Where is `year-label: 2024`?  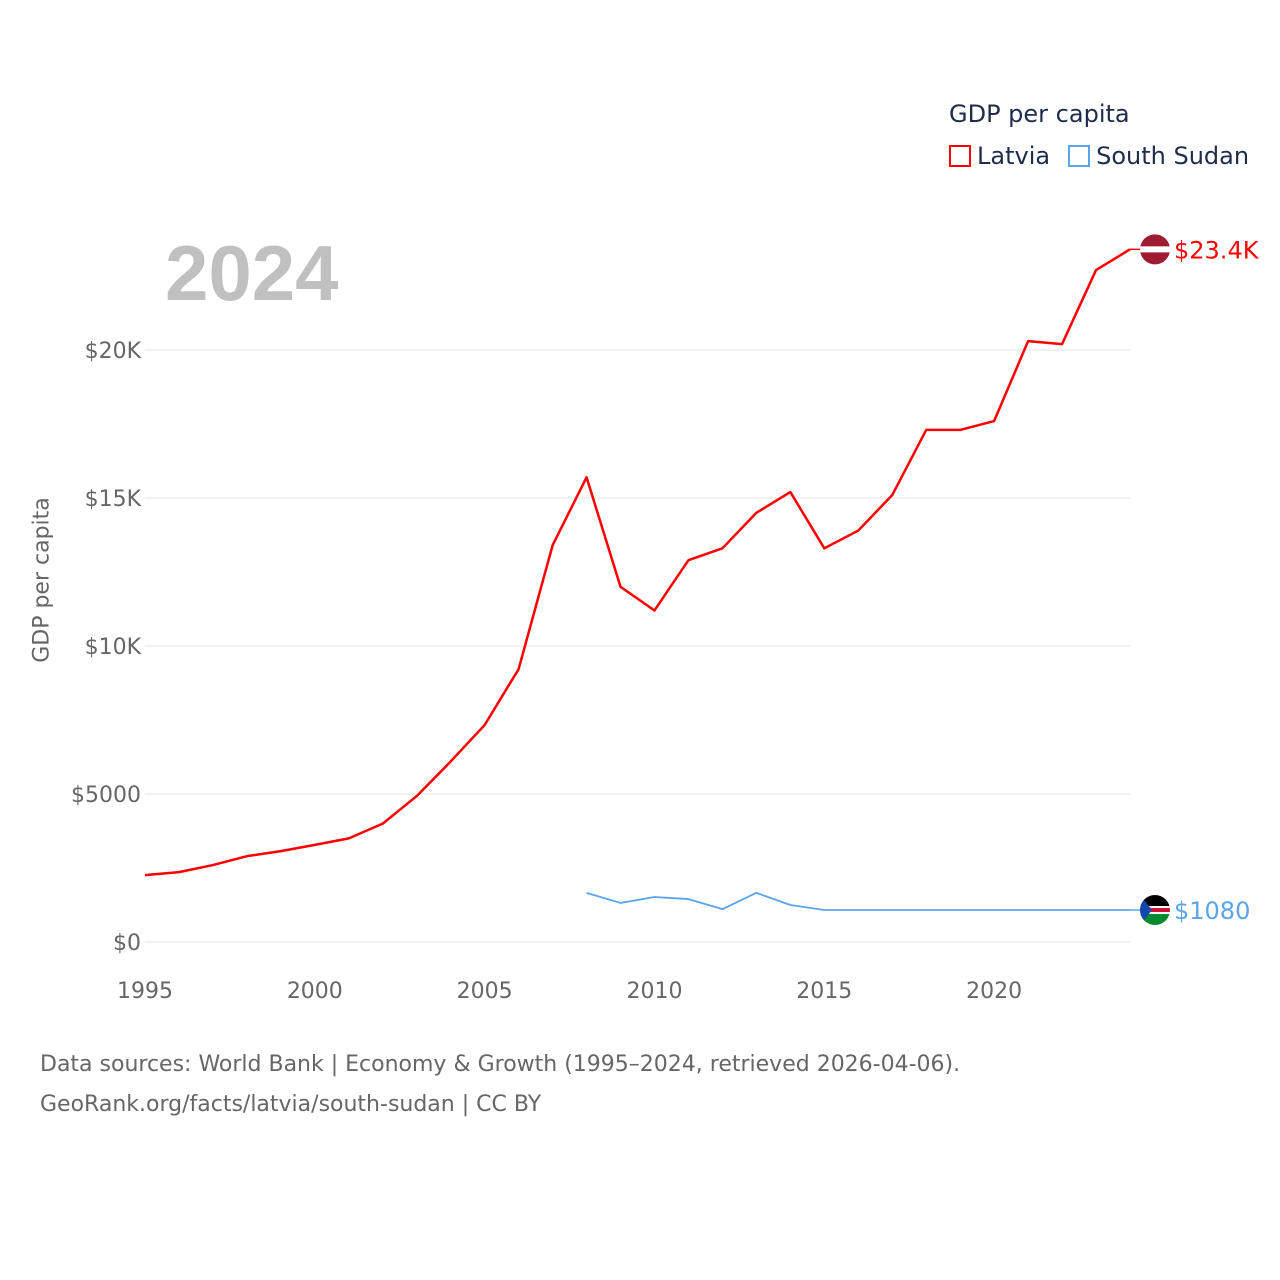 year-label: 2024 is located at coordinates (252, 273).